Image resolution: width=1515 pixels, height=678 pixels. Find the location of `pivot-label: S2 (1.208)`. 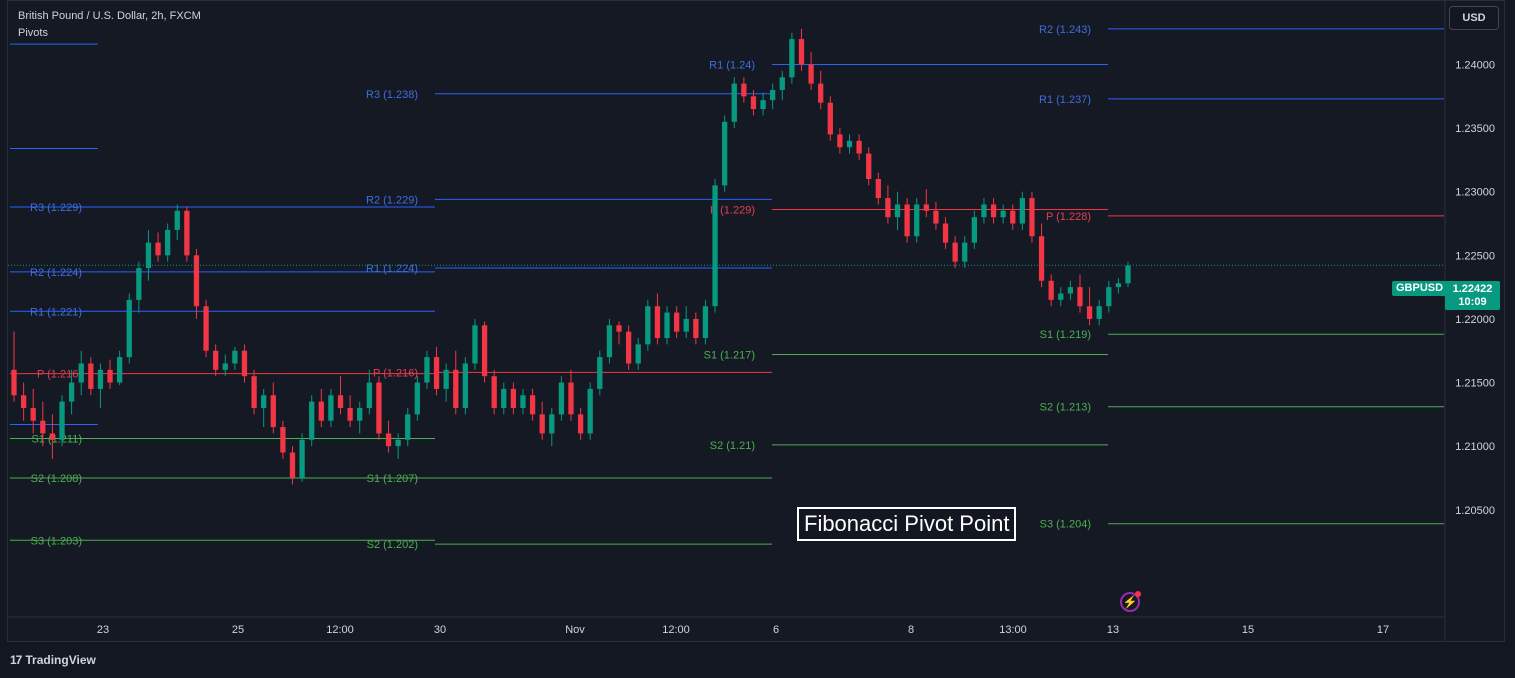

pivot-label: S2 (1.208) is located at coordinates (56, 479).